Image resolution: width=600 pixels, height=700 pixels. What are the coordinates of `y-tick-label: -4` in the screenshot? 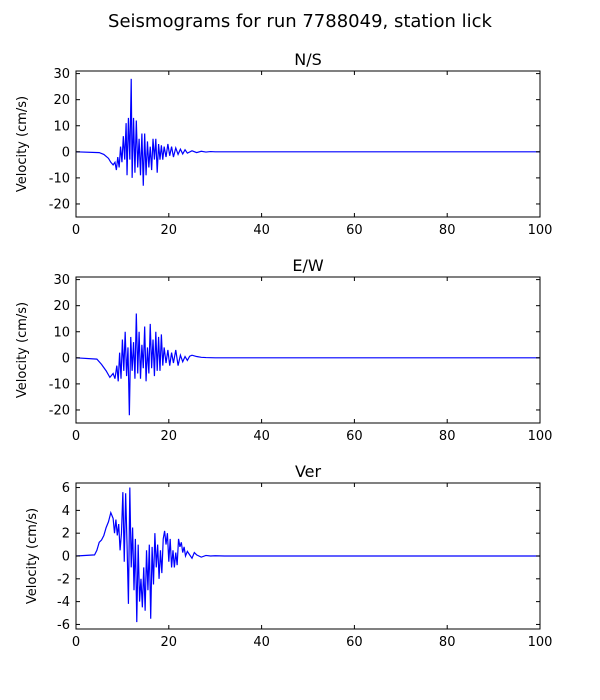 It's located at (63, 602).